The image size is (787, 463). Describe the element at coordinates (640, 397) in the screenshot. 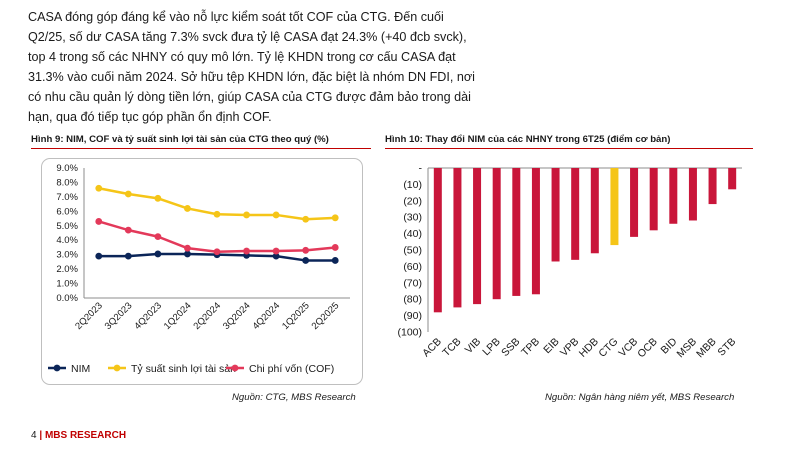

I see `figure10-source: Nguồn: Ngân hàng niêm yết, MBS Research` at that location.